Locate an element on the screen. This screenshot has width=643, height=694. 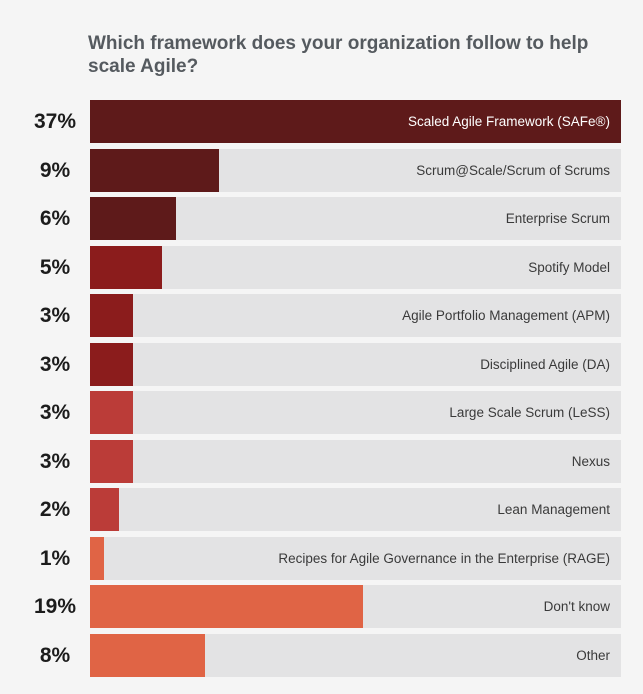
bar-value-label: 2% is located at coordinates (55, 509).